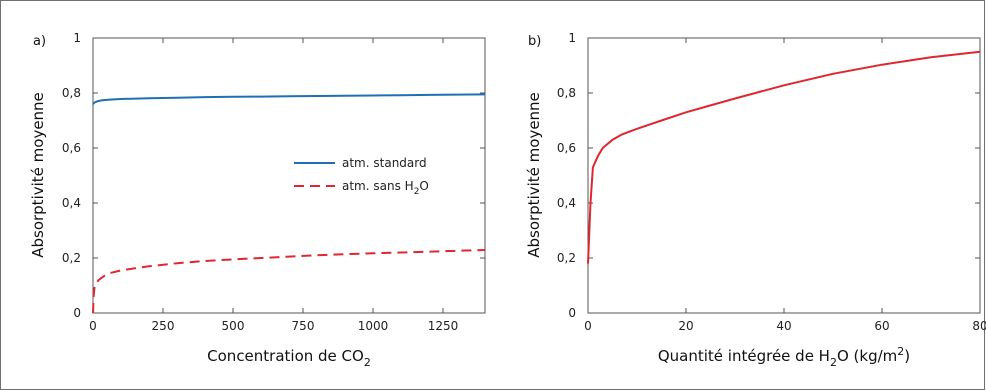 Image resolution: width=986 pixels, height=391 pixels. Describe the element at coordinates (423, 186) in the screenshot. I see `legend-label-atm-sans-h2o-tail: O` at that location.